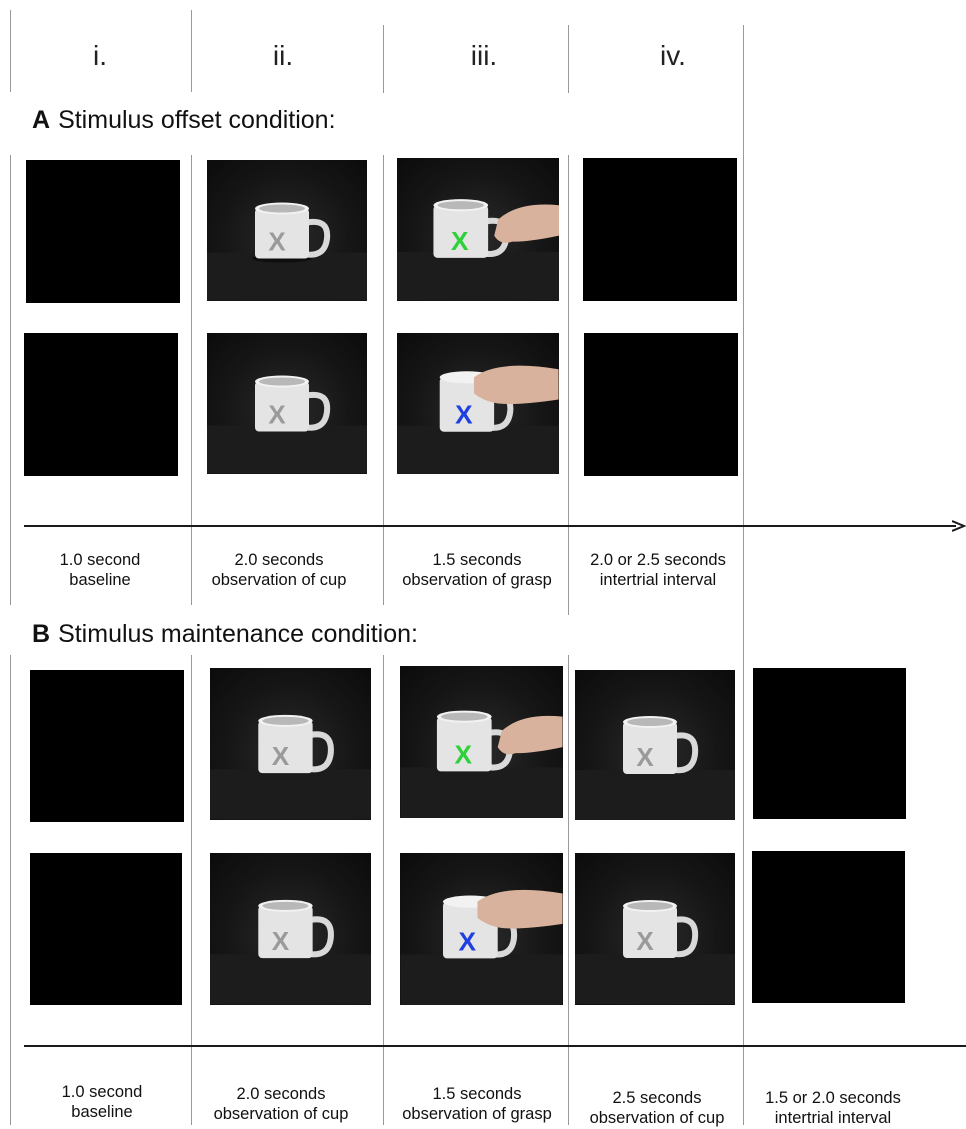 This screenshot has width=966, height=1129. Describe the element at coordinates (829, 743) in the screenshot. I see `black-screen-b-1-v` at that location.